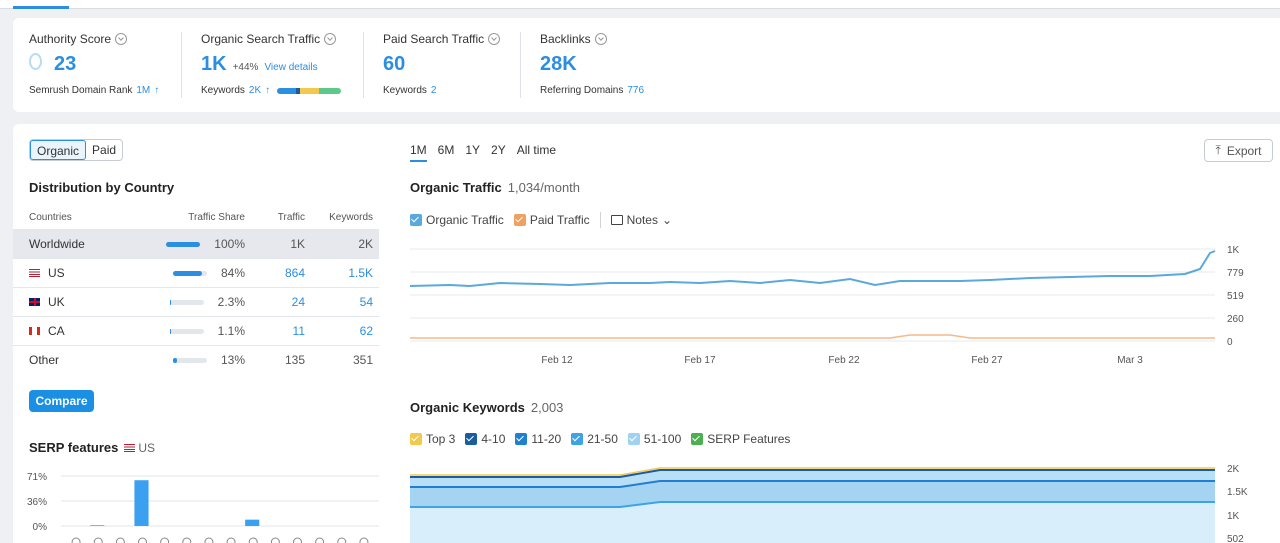 This screenshot has width=1280, height=543. I want to click on period-1y: 1Y, so click(473, 150).